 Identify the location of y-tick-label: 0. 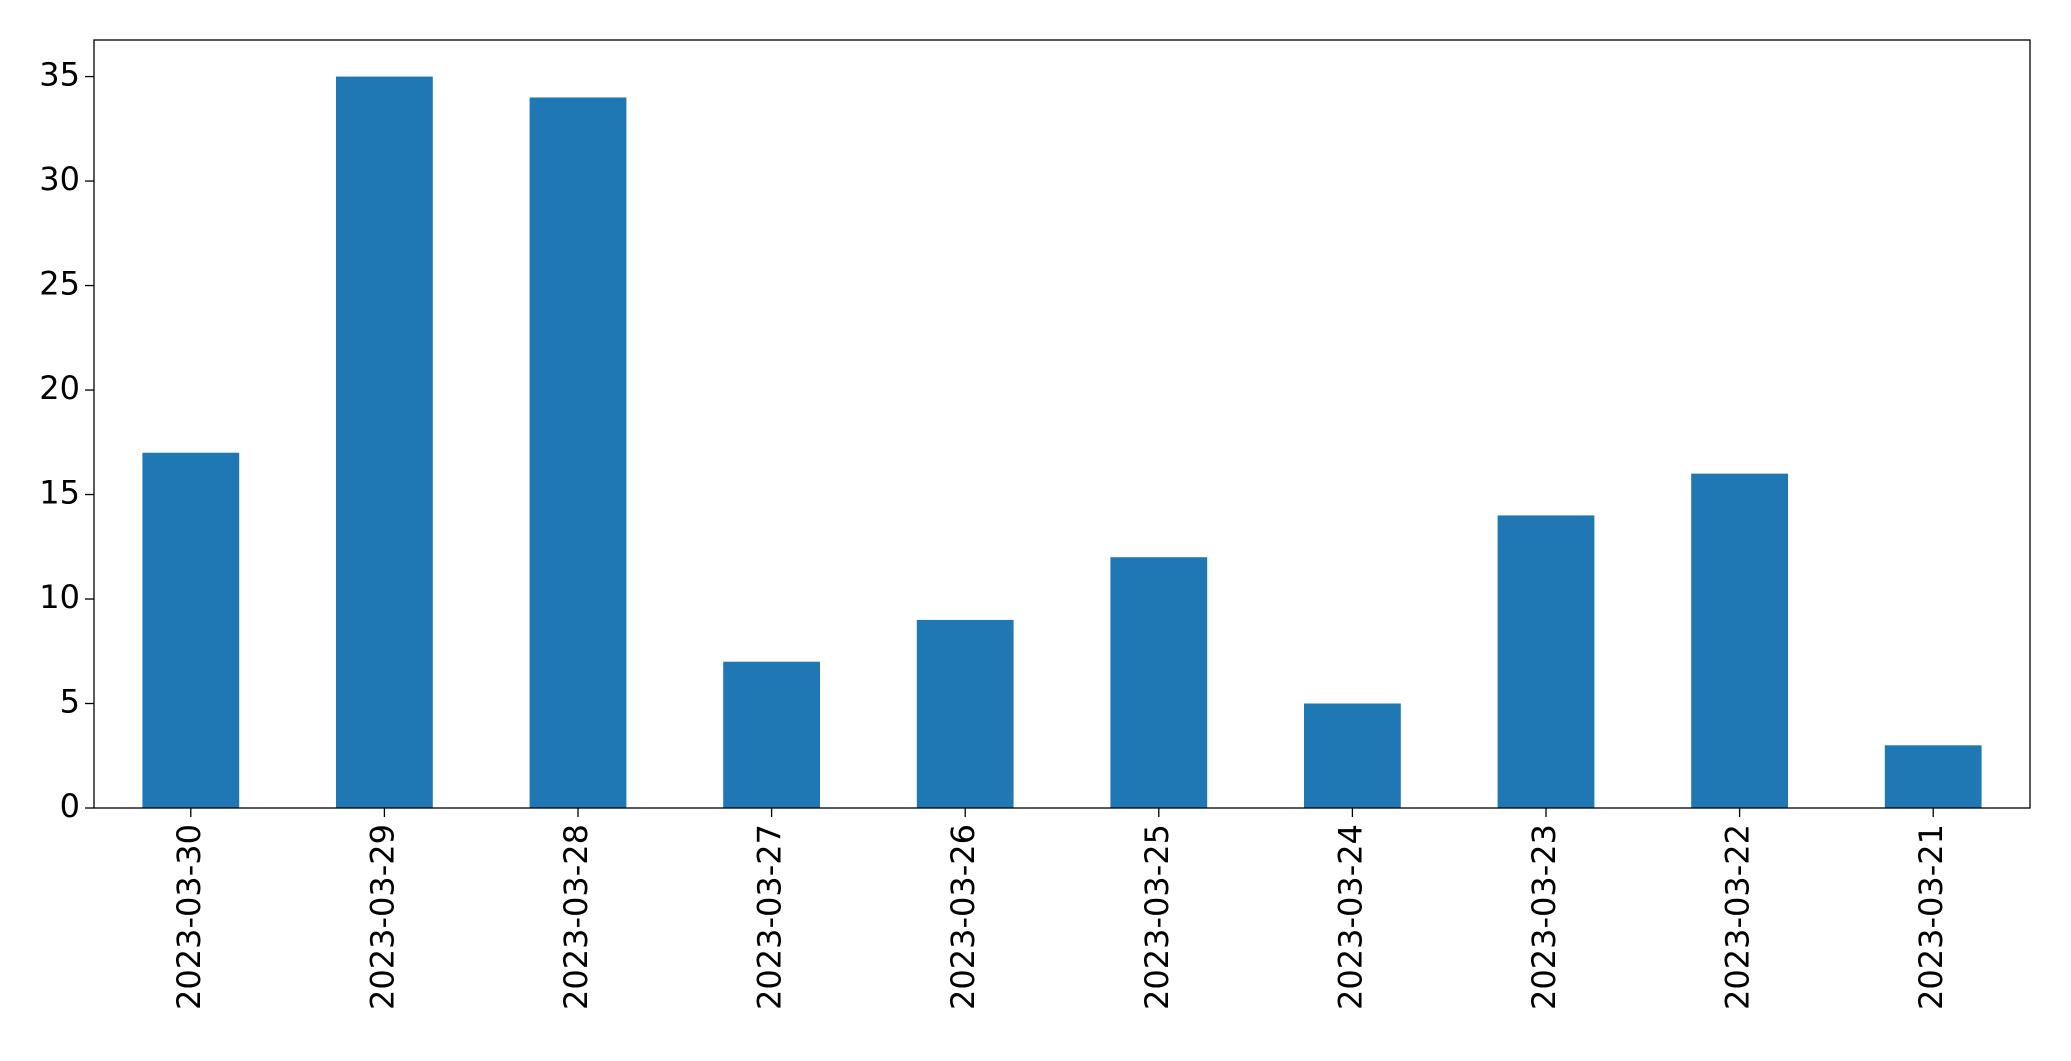
(70, 806).